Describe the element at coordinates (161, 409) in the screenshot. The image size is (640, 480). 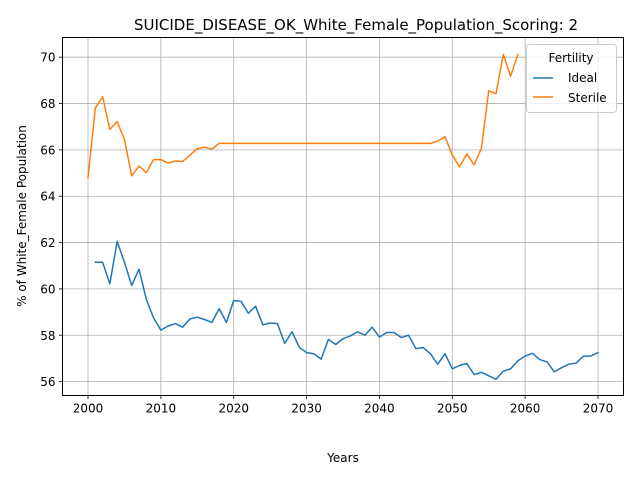
I see `x-tick-label: 2010` at that location.